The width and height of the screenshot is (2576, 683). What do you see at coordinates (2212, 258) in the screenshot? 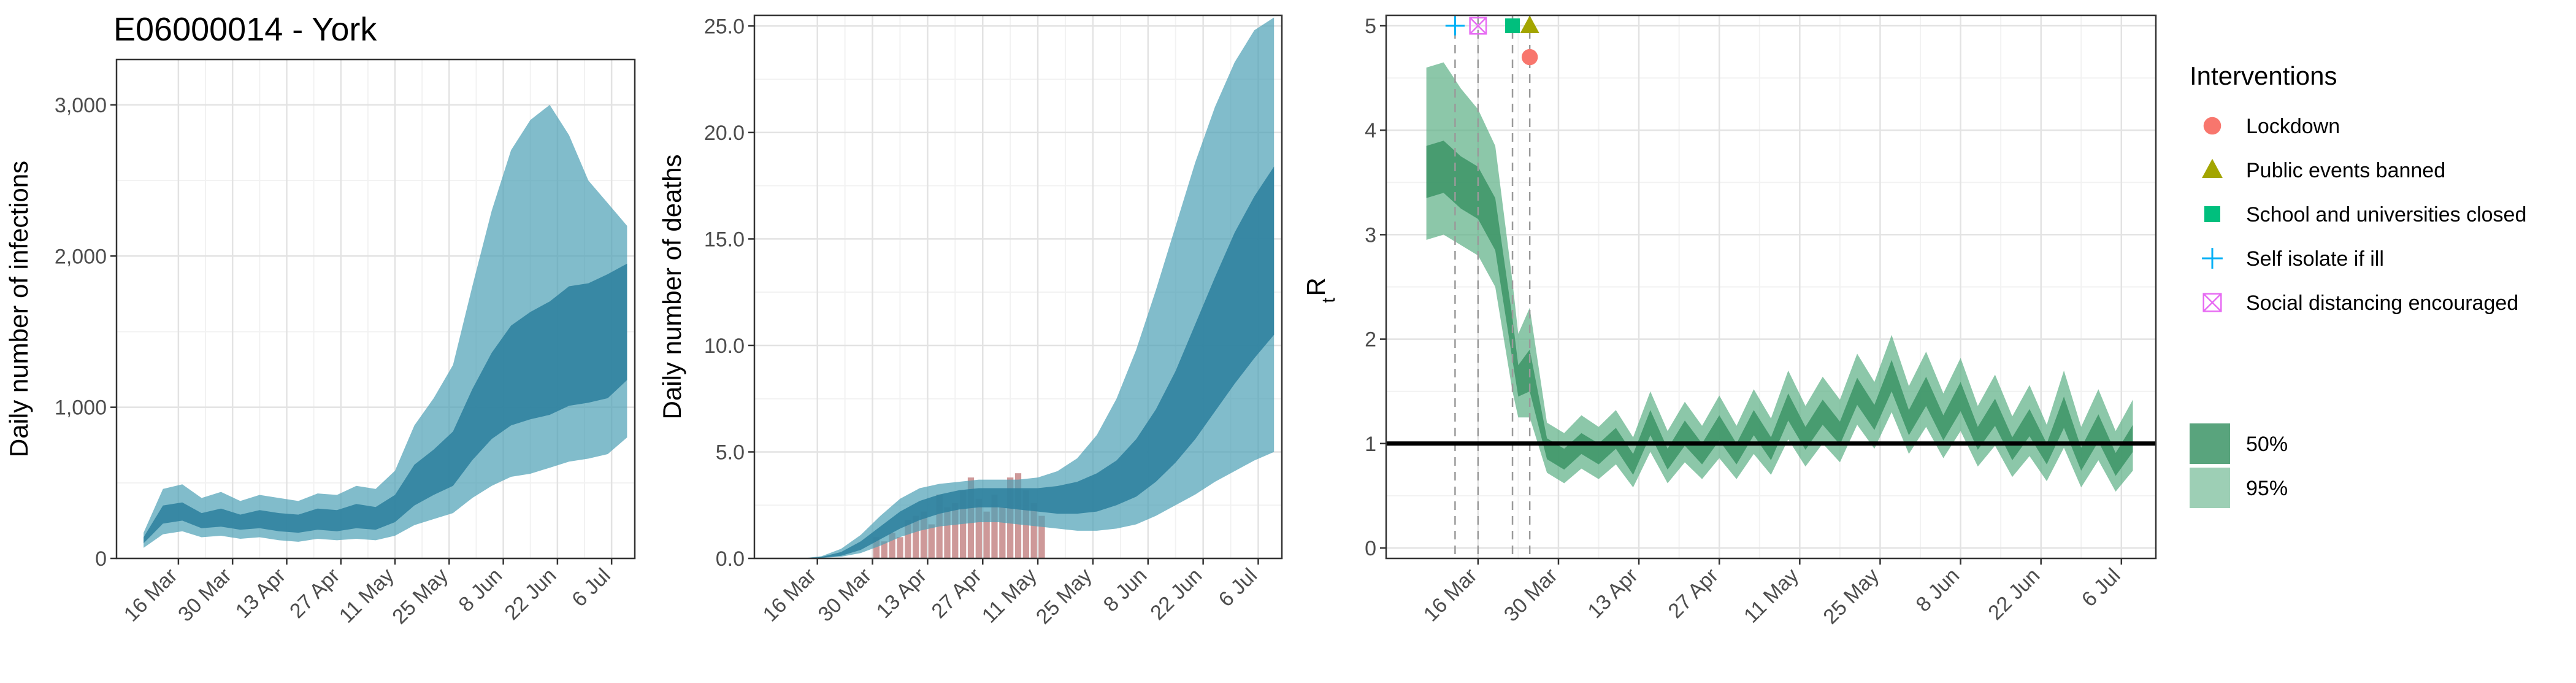
I see `legend-marker-plus` at bounding box center [2212, 258].